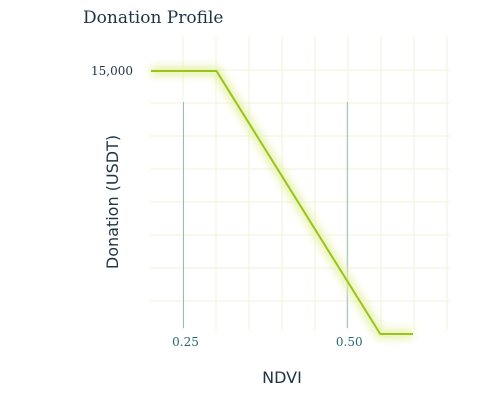 This screenshot has width=503, height=400. Describe the element at coordinates (153, 18) in the screenshot. I see `chart-title: Donation Profile` at that location.